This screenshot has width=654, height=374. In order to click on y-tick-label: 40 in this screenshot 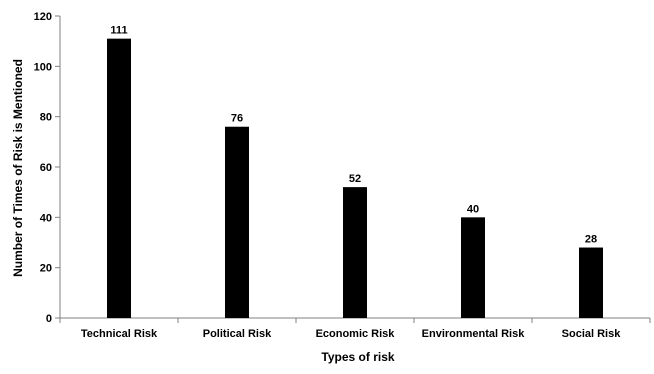, I will do `click(46, 218)`.